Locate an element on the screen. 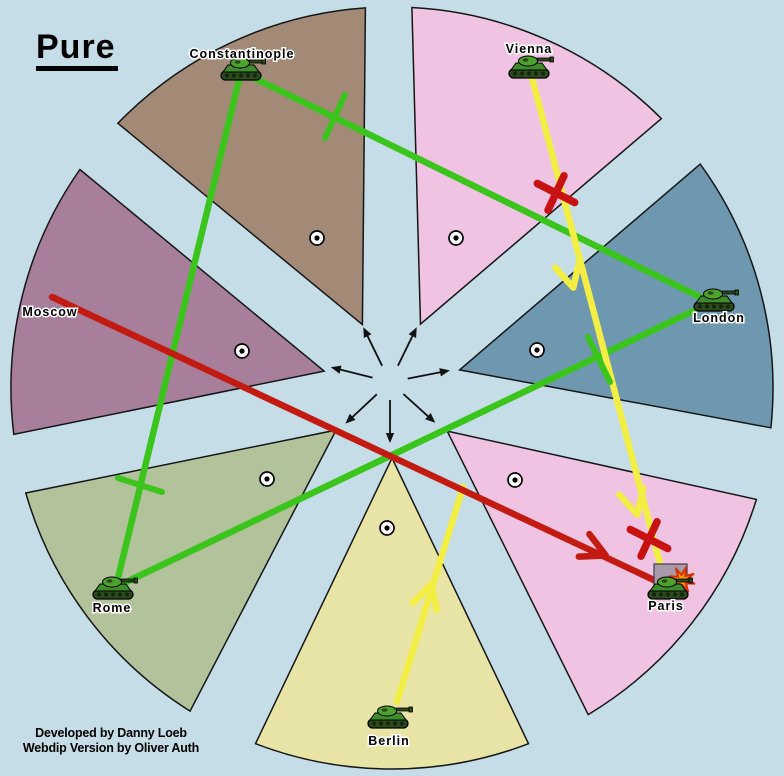 This screenshot has height=776, width=784. territory-rome is located at coordinates (181, 571).